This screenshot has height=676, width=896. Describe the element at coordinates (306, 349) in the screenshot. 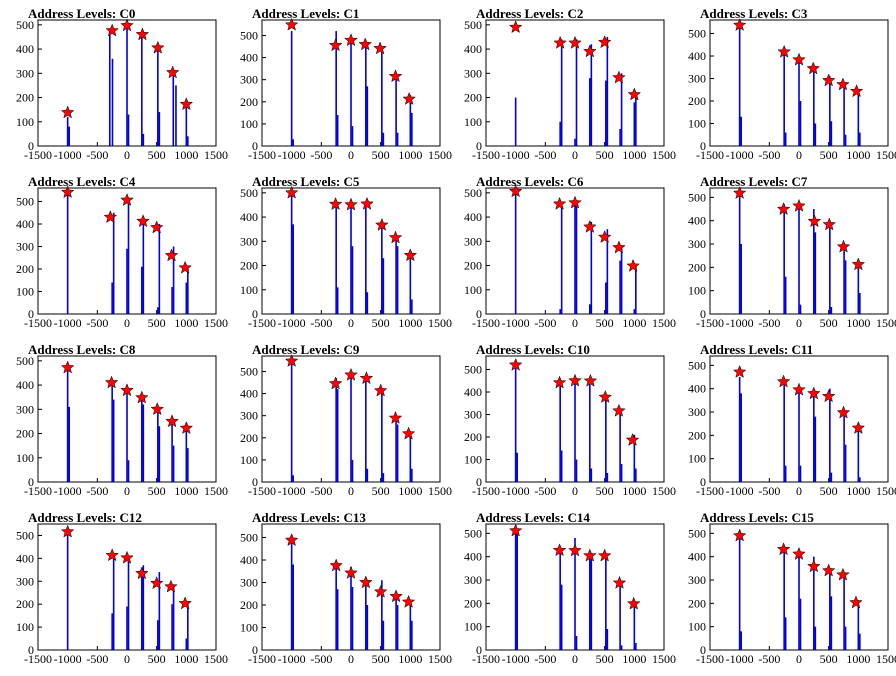

I see `chart-title: Address Levels: C9` at that location.